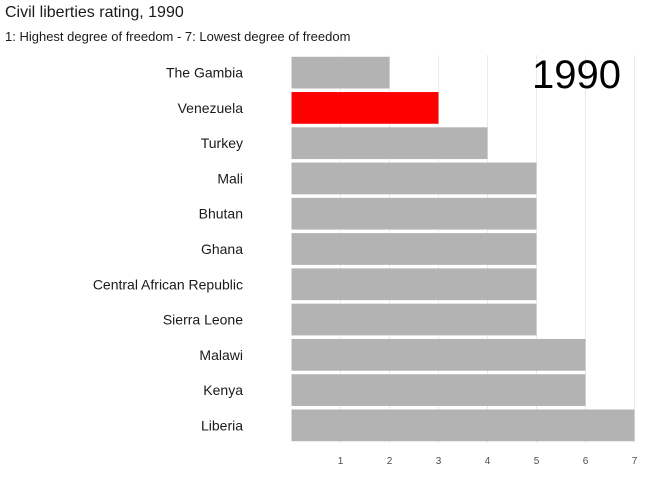  Describe the element at coordinates (203, 320) in the screenshot. I see `category-label: Sierra Leone` at that location.